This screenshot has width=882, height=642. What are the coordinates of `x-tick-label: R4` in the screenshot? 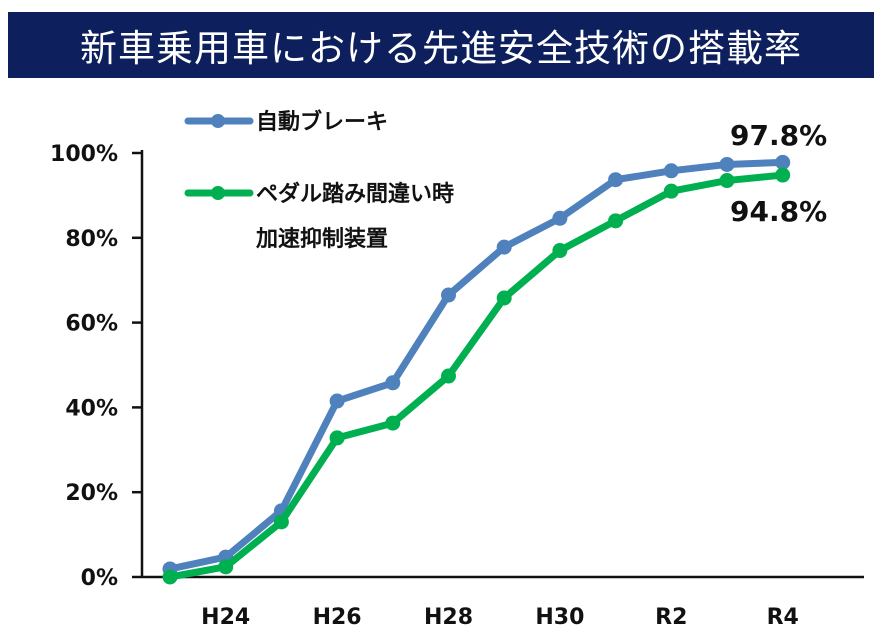 It's located at (783, 617).